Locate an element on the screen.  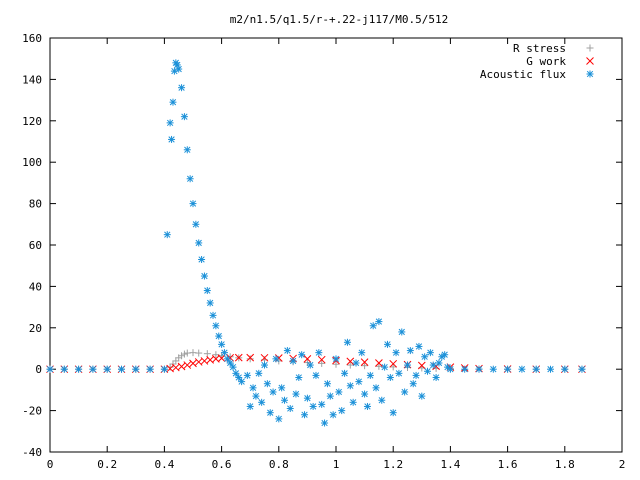
y-tick-label: 60 is located at coordinates (35, 245).